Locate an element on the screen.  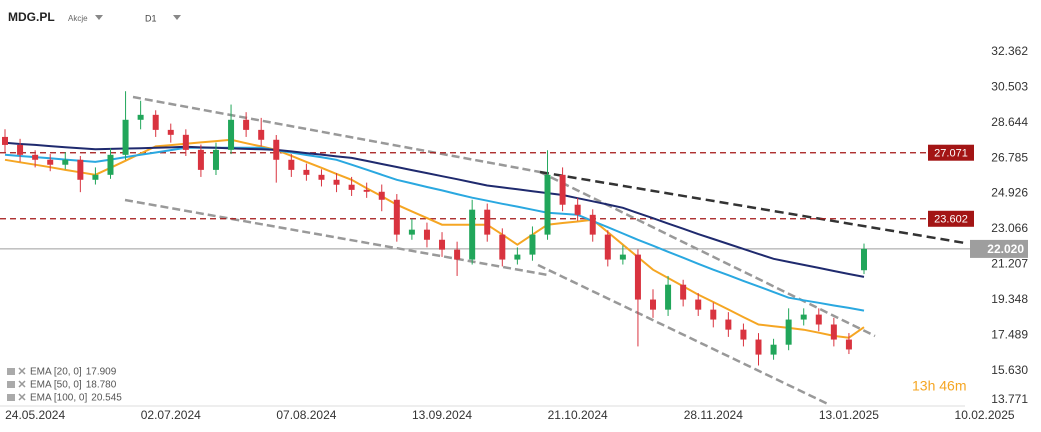
current-price-box is located at coordinates (999, 248).